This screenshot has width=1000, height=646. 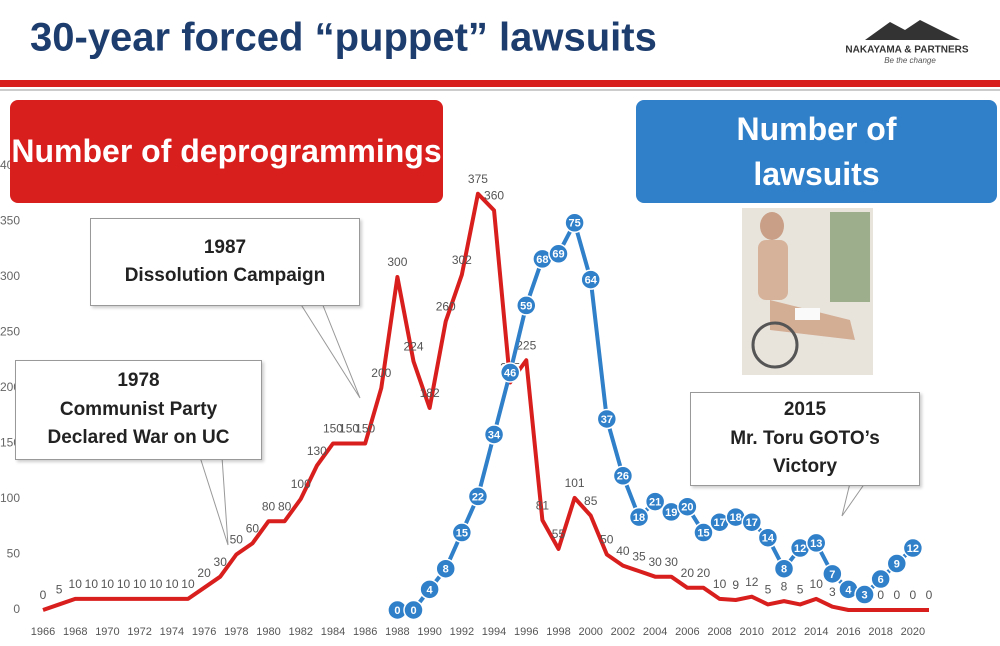 I want to click on data-label: 302, so click(x=462, y=260).